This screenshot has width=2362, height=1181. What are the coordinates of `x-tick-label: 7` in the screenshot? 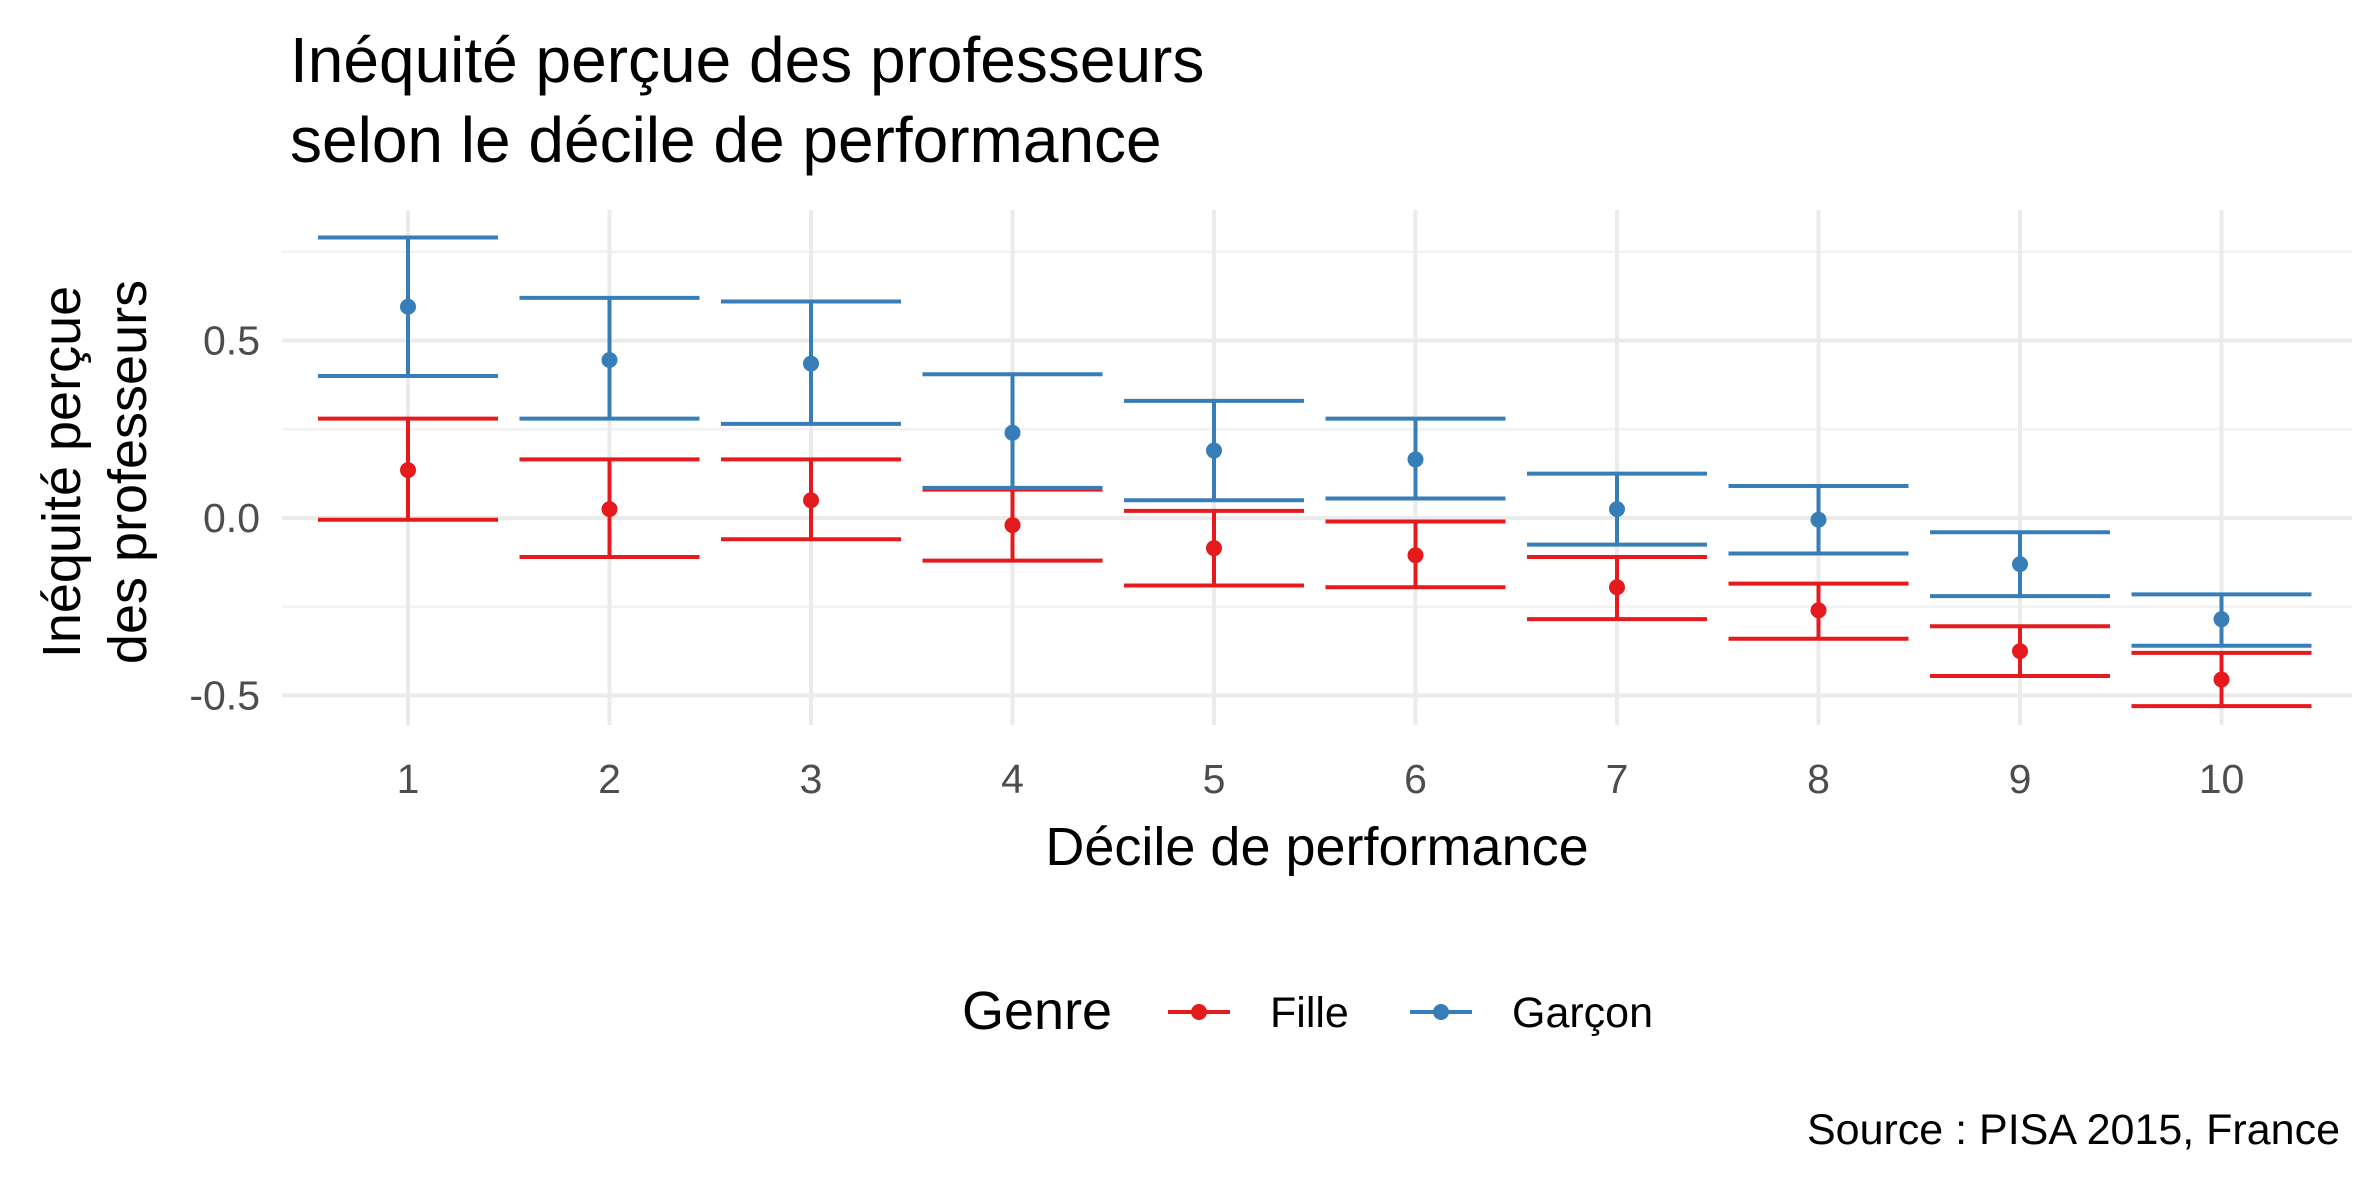 It's located at (1617, 779).